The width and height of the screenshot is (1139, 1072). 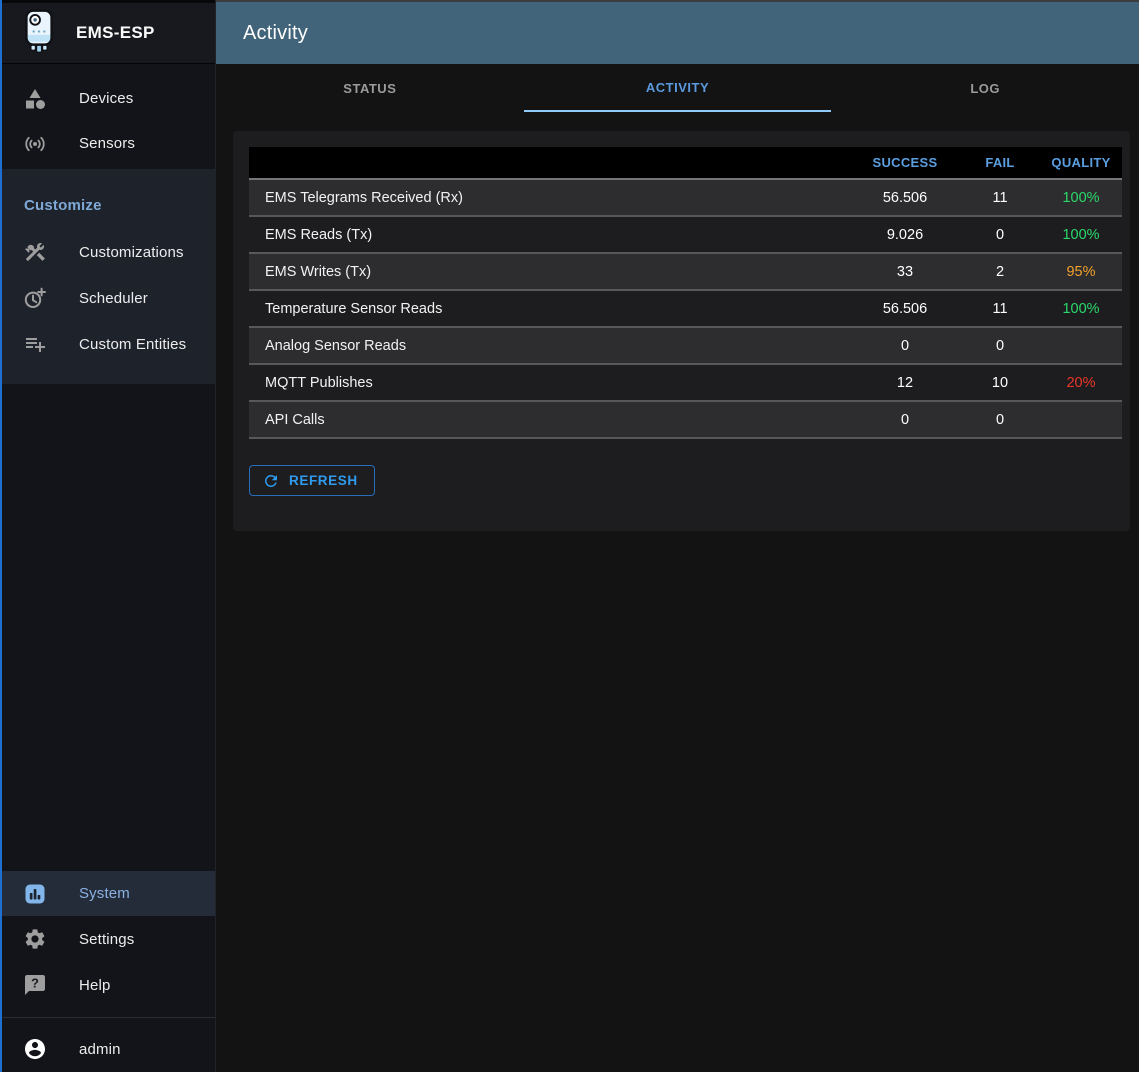 I want to click on boiler-logo-icon, so click(x=39, y=33).